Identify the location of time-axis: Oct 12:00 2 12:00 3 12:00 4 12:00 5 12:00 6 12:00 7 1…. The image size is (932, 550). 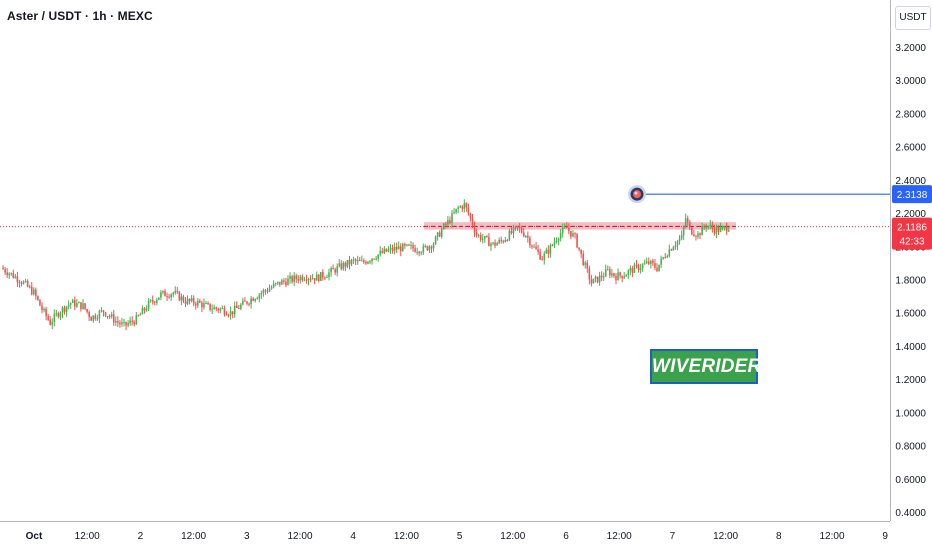
(457, 536).